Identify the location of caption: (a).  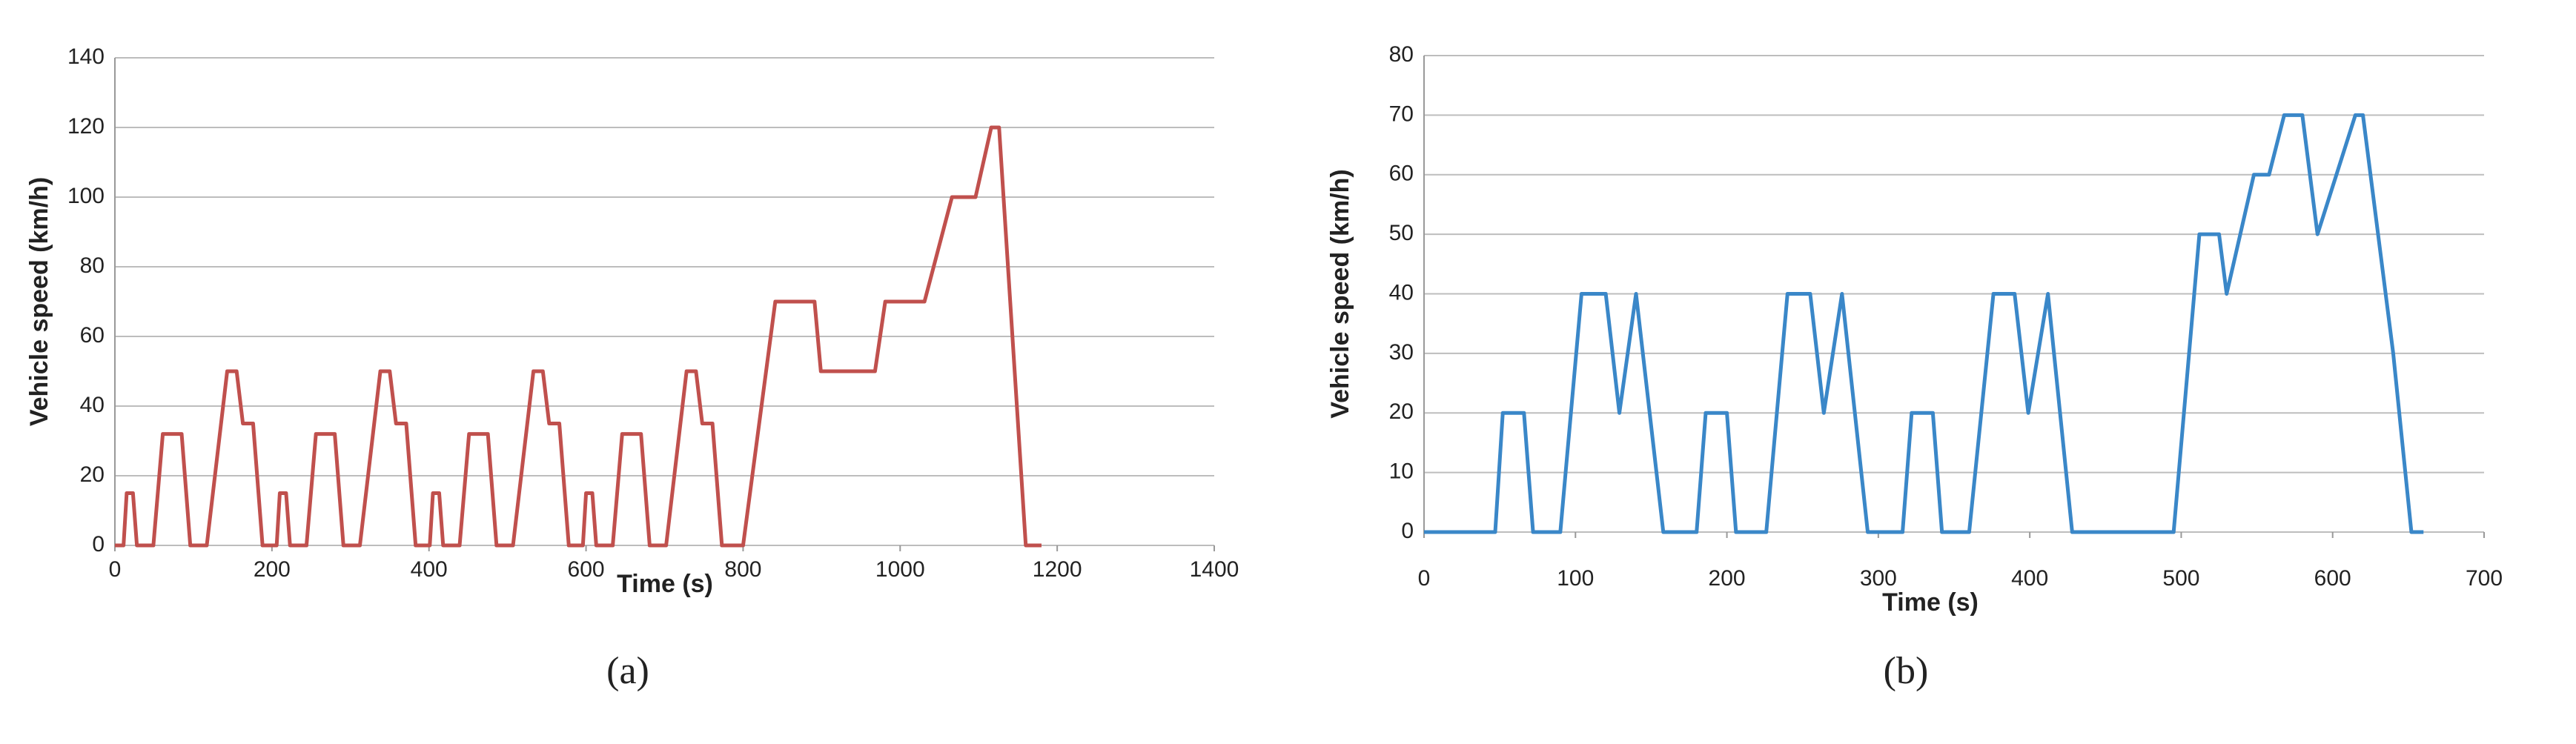
(627, 671).